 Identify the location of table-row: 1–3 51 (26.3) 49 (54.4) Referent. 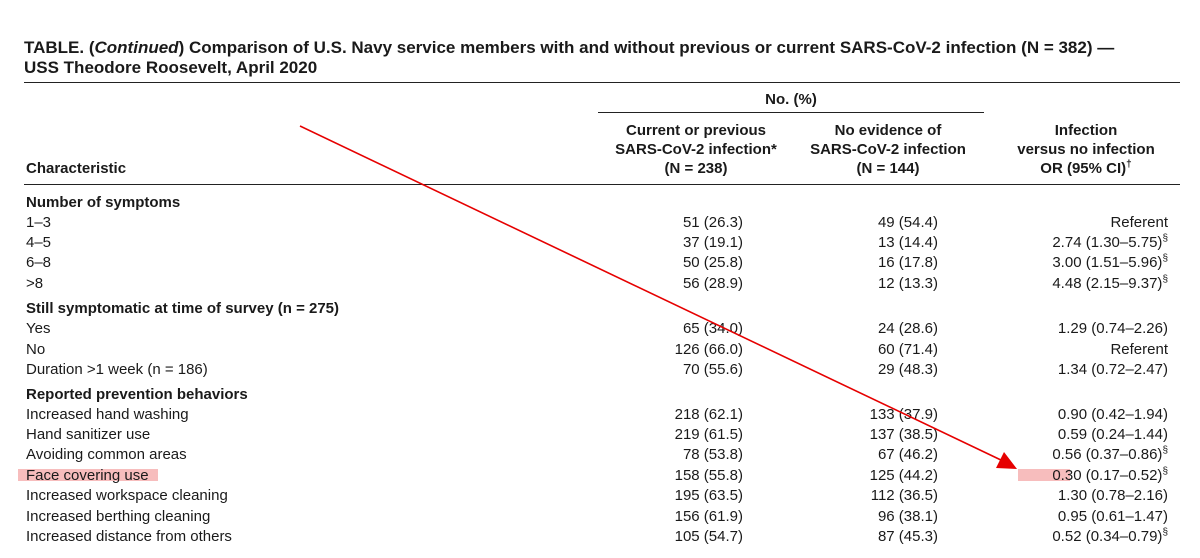
(597, 222).